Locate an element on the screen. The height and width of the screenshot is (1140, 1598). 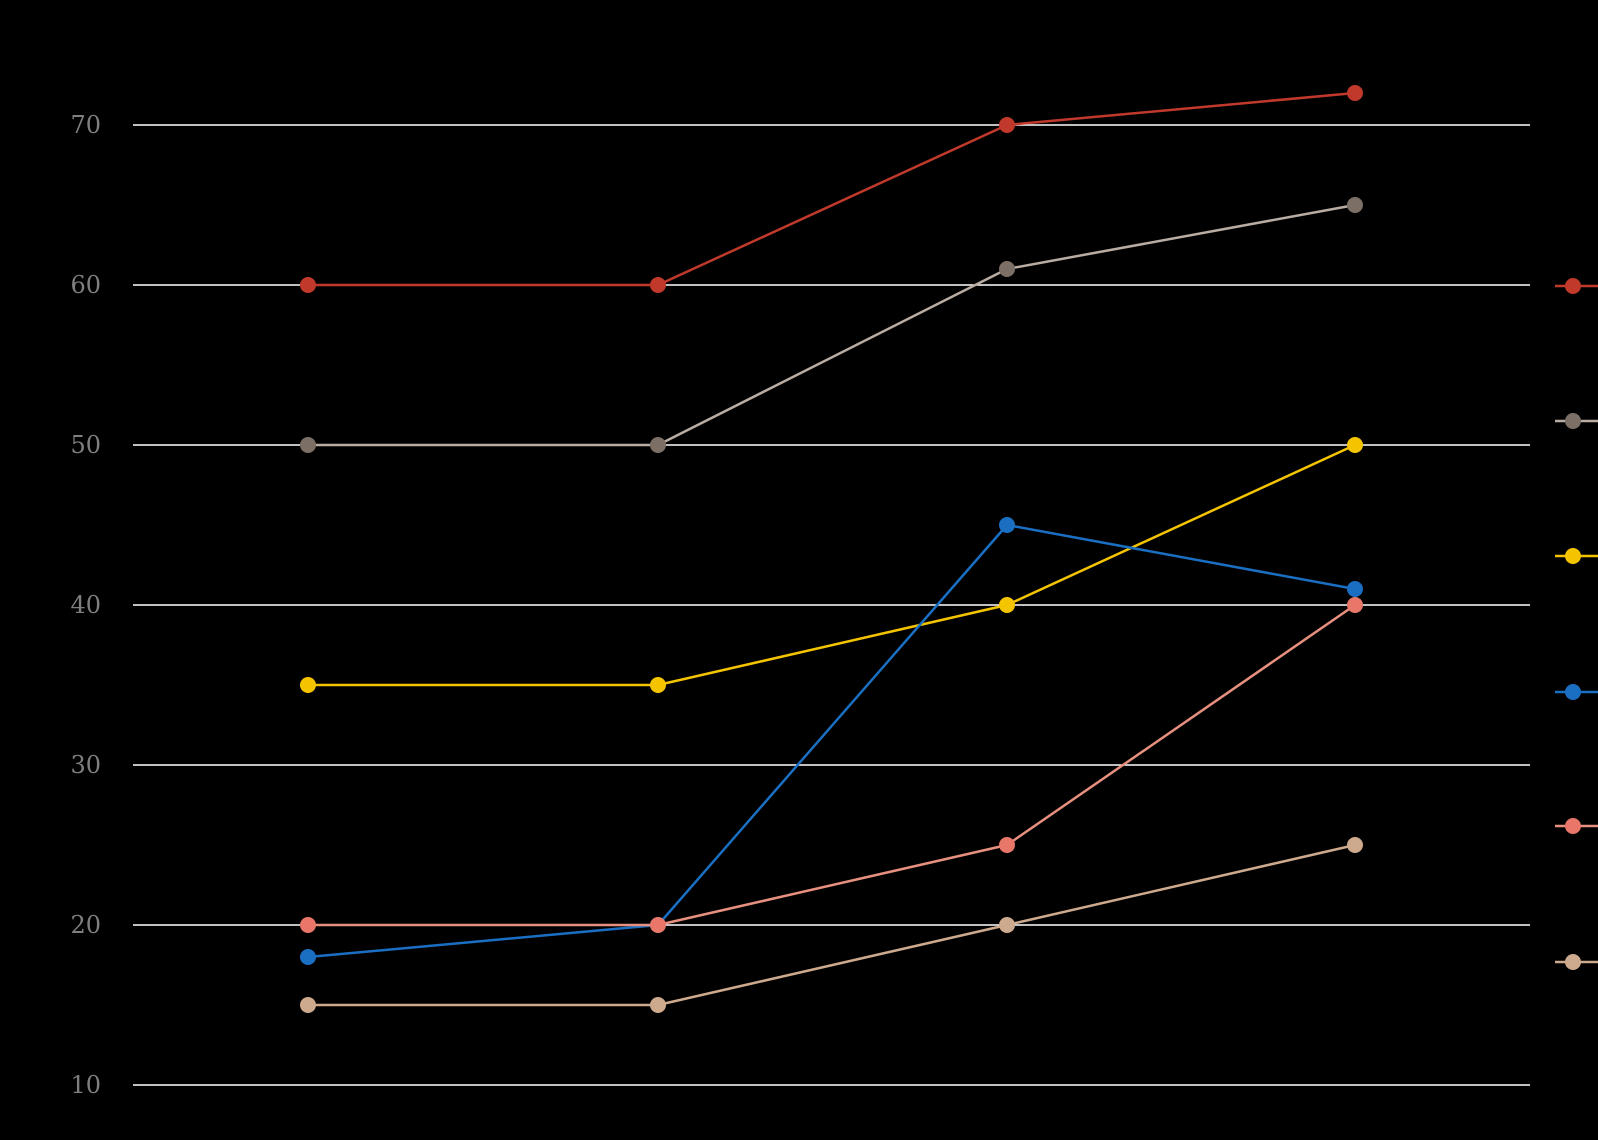
y-axis-tick-labels: 10 20 30 40 50 60 70 is located at coordinates (85, 605).